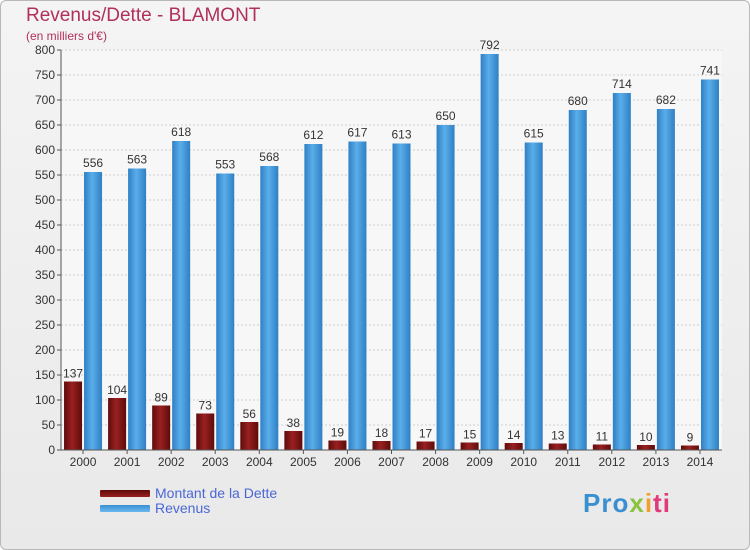 The width and height of the screenshot is (750, 550). What do you see at coordinates (337, 445) in the screenshot?
I see `bar-debt-2006` at bounding box center [337, 445].